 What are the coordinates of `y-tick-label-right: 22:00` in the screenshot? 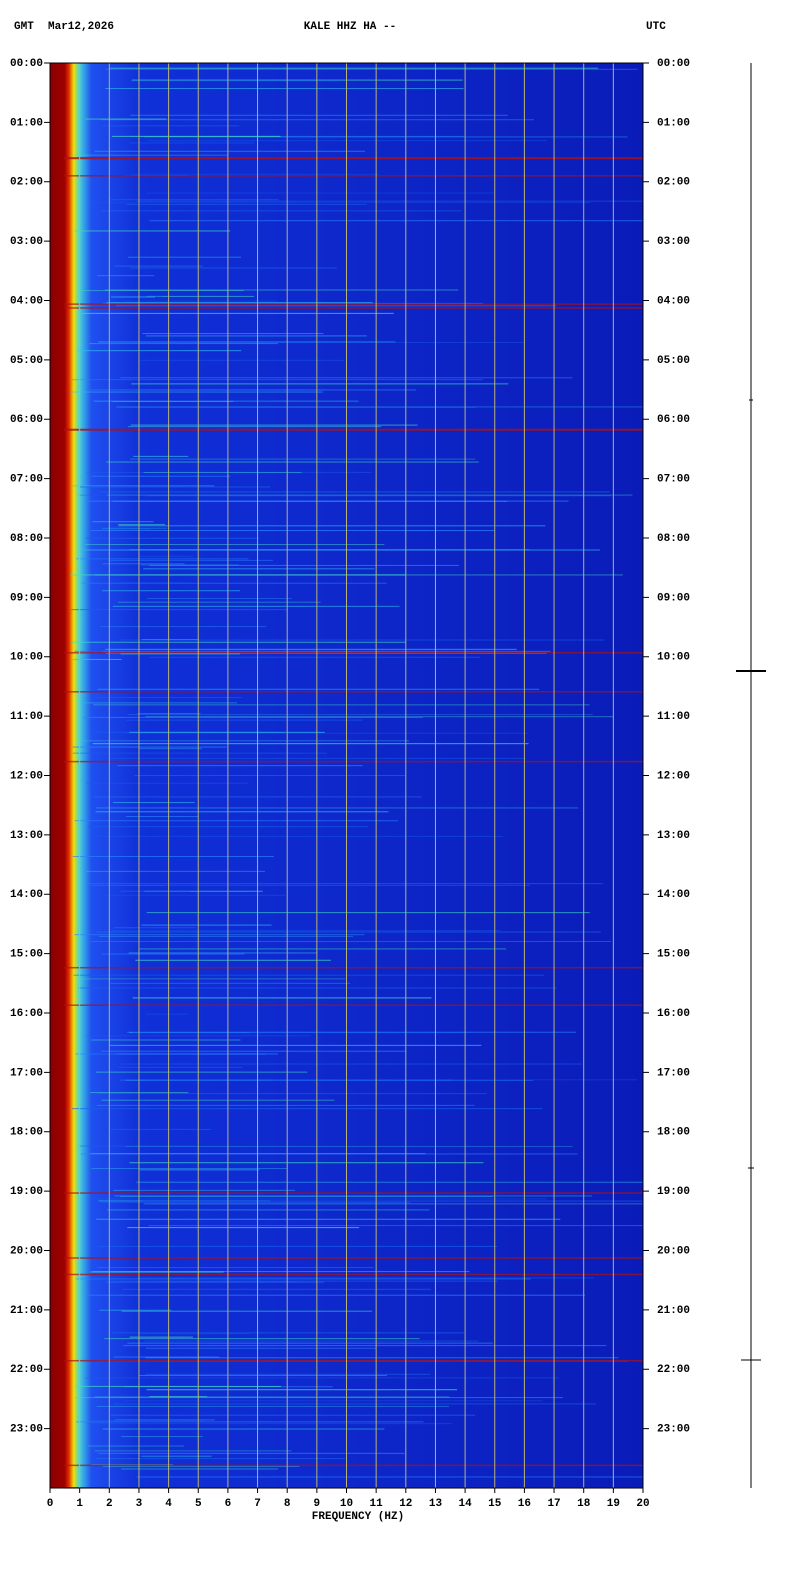 It's located at (673, 1370).